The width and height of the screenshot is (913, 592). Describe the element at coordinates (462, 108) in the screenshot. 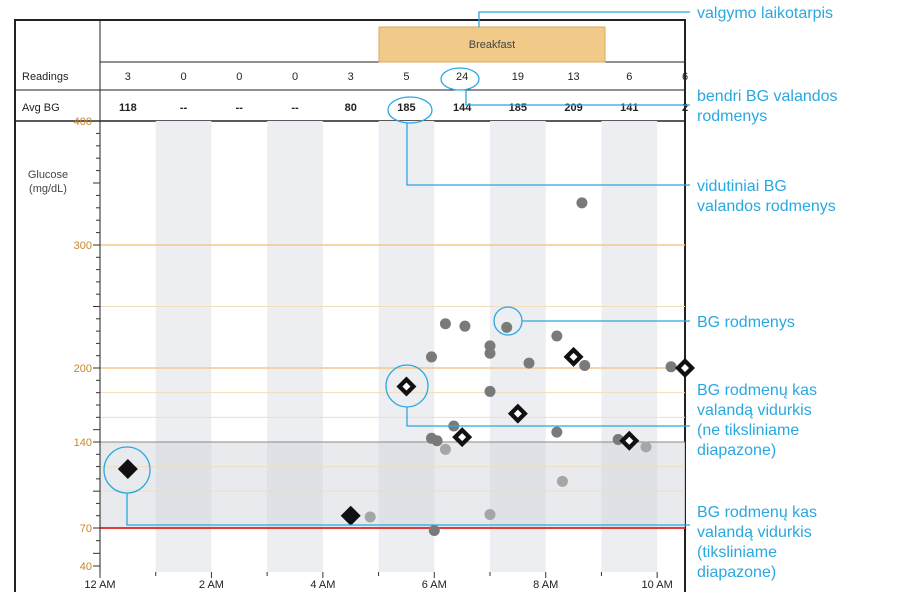

I see `avg-bg-value: 144` at that location.